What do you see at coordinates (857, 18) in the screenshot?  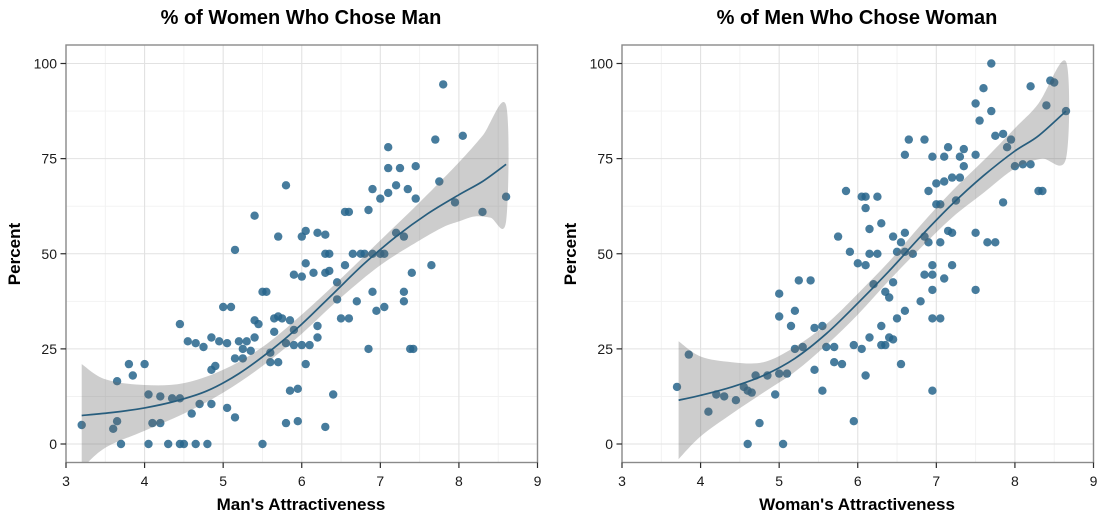 I see `chart-title: % of Men Who Chose Woman` at bounding box center [857, 18].